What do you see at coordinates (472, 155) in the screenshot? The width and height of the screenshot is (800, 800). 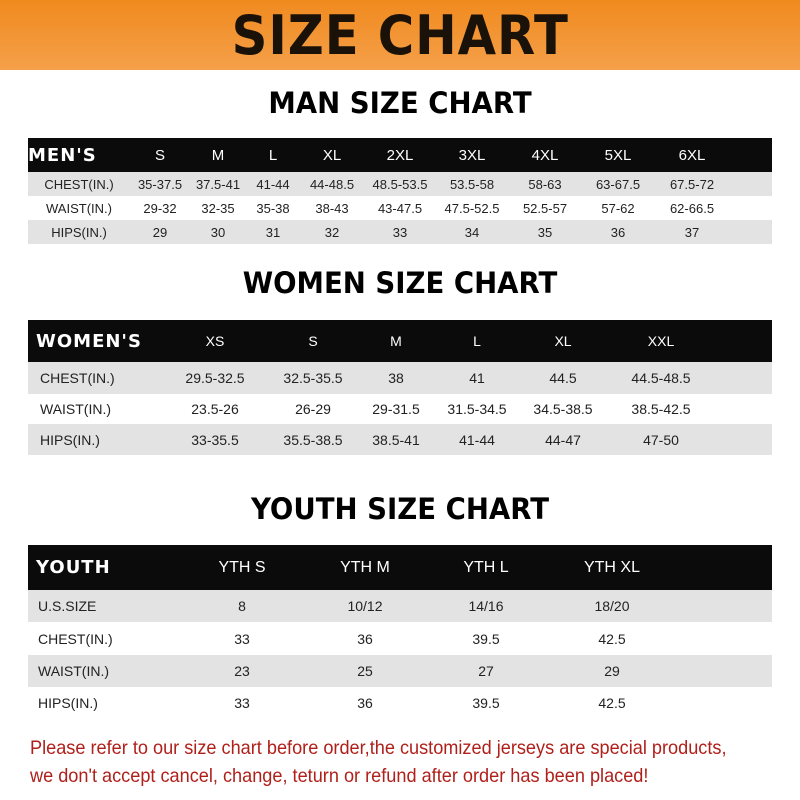 I see `size-column-header: 3XL` at bounding box center [472, 155].